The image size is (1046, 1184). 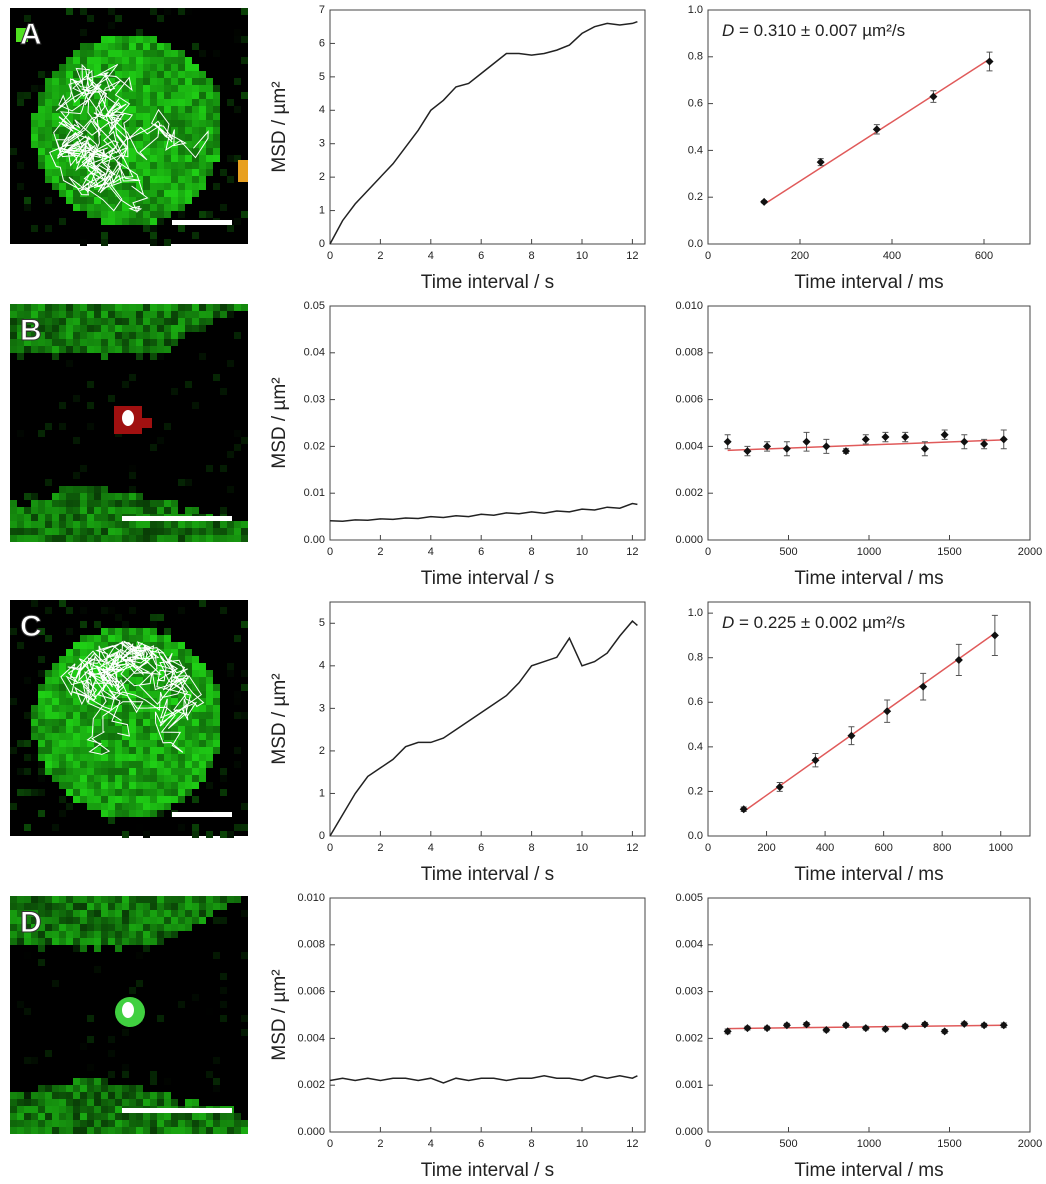 What do you see at coordinates (689, 493) in the screenshot?
I see `y-tick-label: 0.002` at bounding box center [689, 493].